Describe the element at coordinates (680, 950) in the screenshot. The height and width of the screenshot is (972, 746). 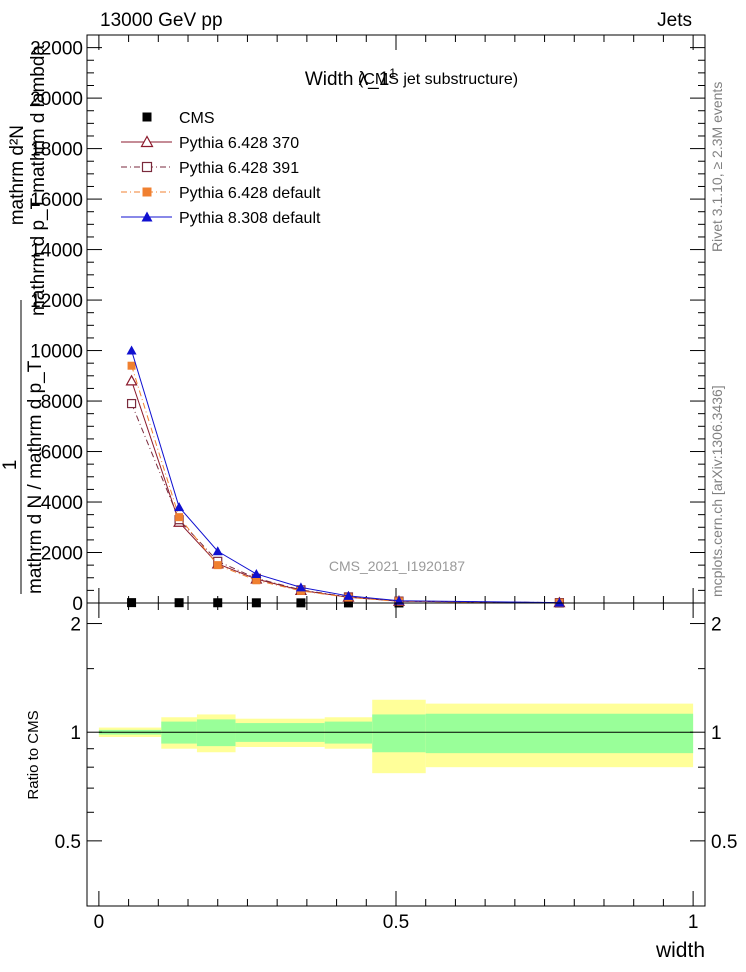
I see `x-axis-label: width` at that location.